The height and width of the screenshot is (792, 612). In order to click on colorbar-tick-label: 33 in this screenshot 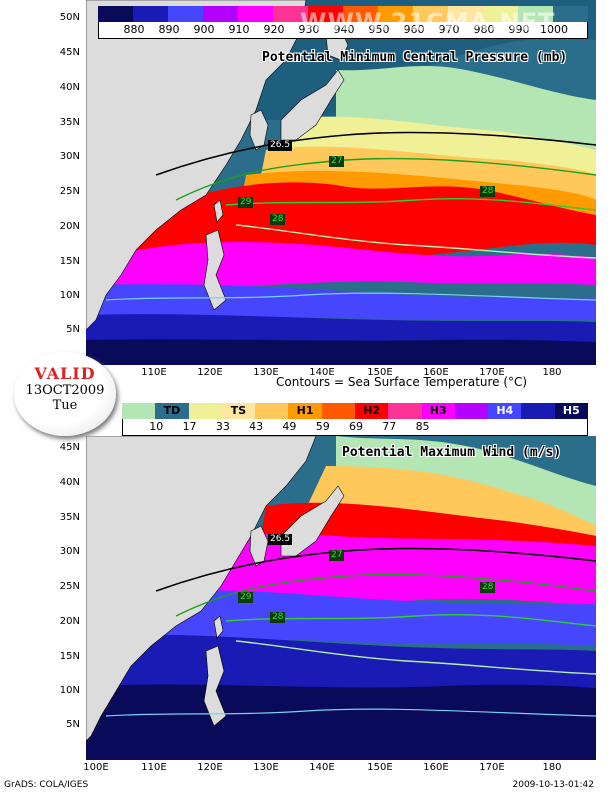, I will do `click(222, 426)`.